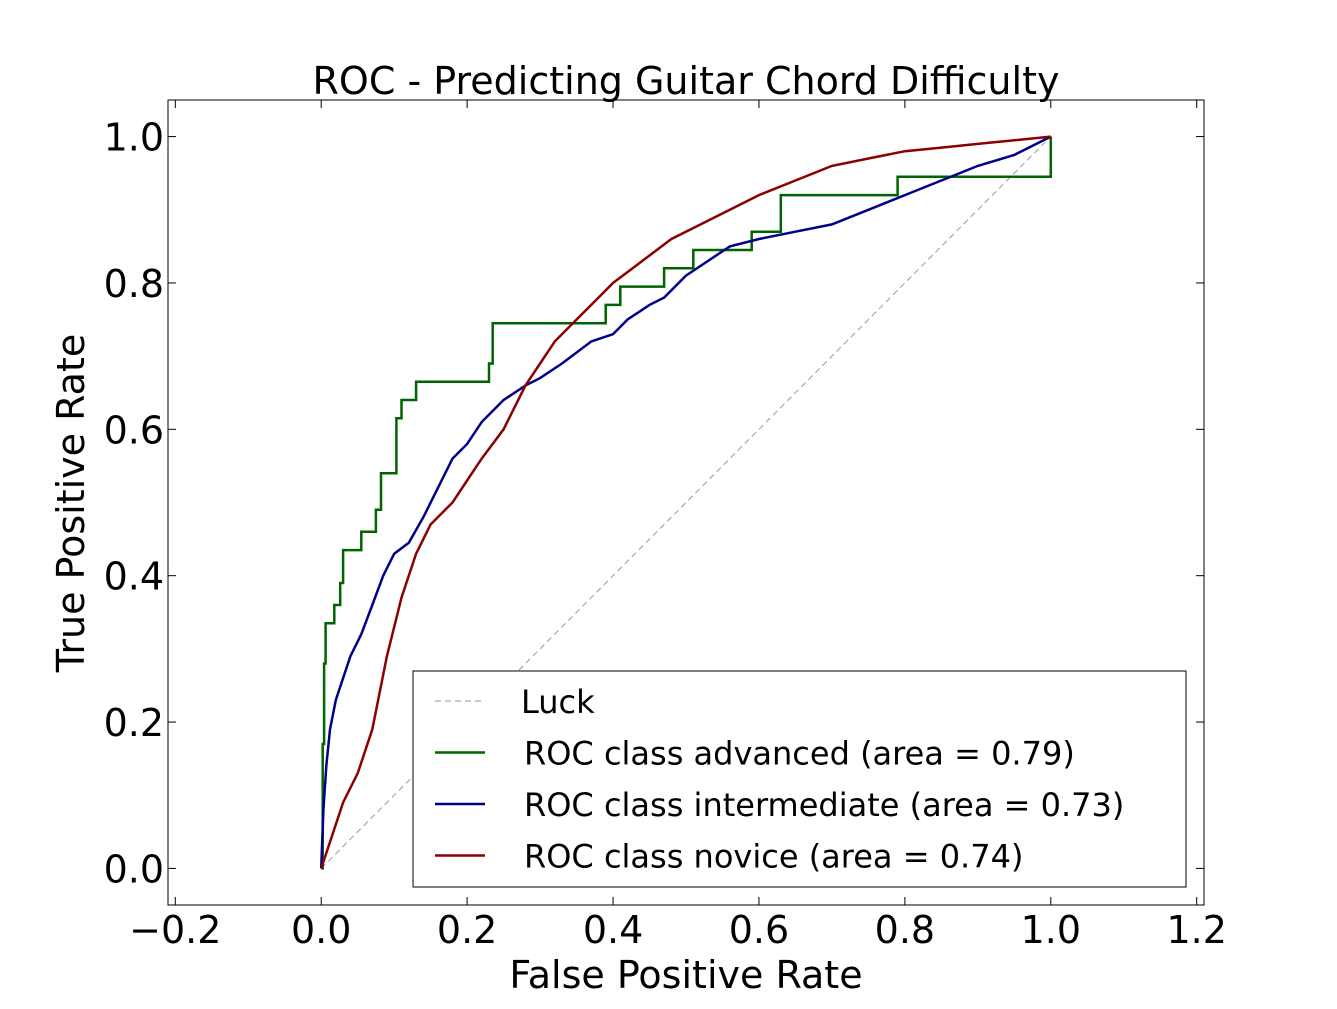  Describe the element at coordinates (134, 430) in the screenshot. I see `y-tick-label: 0.6` at that location.